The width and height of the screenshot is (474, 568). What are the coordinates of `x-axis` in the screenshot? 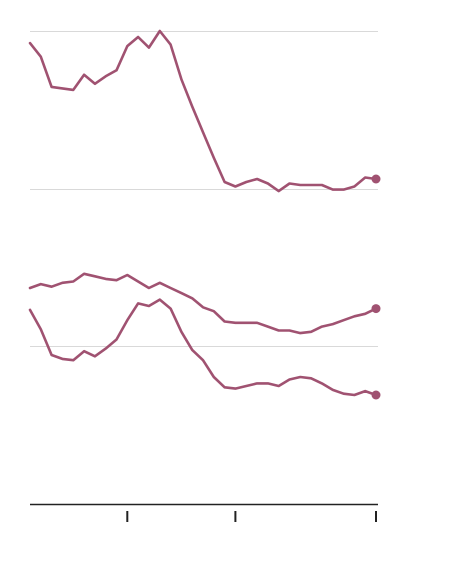 It's located at (204, 512).